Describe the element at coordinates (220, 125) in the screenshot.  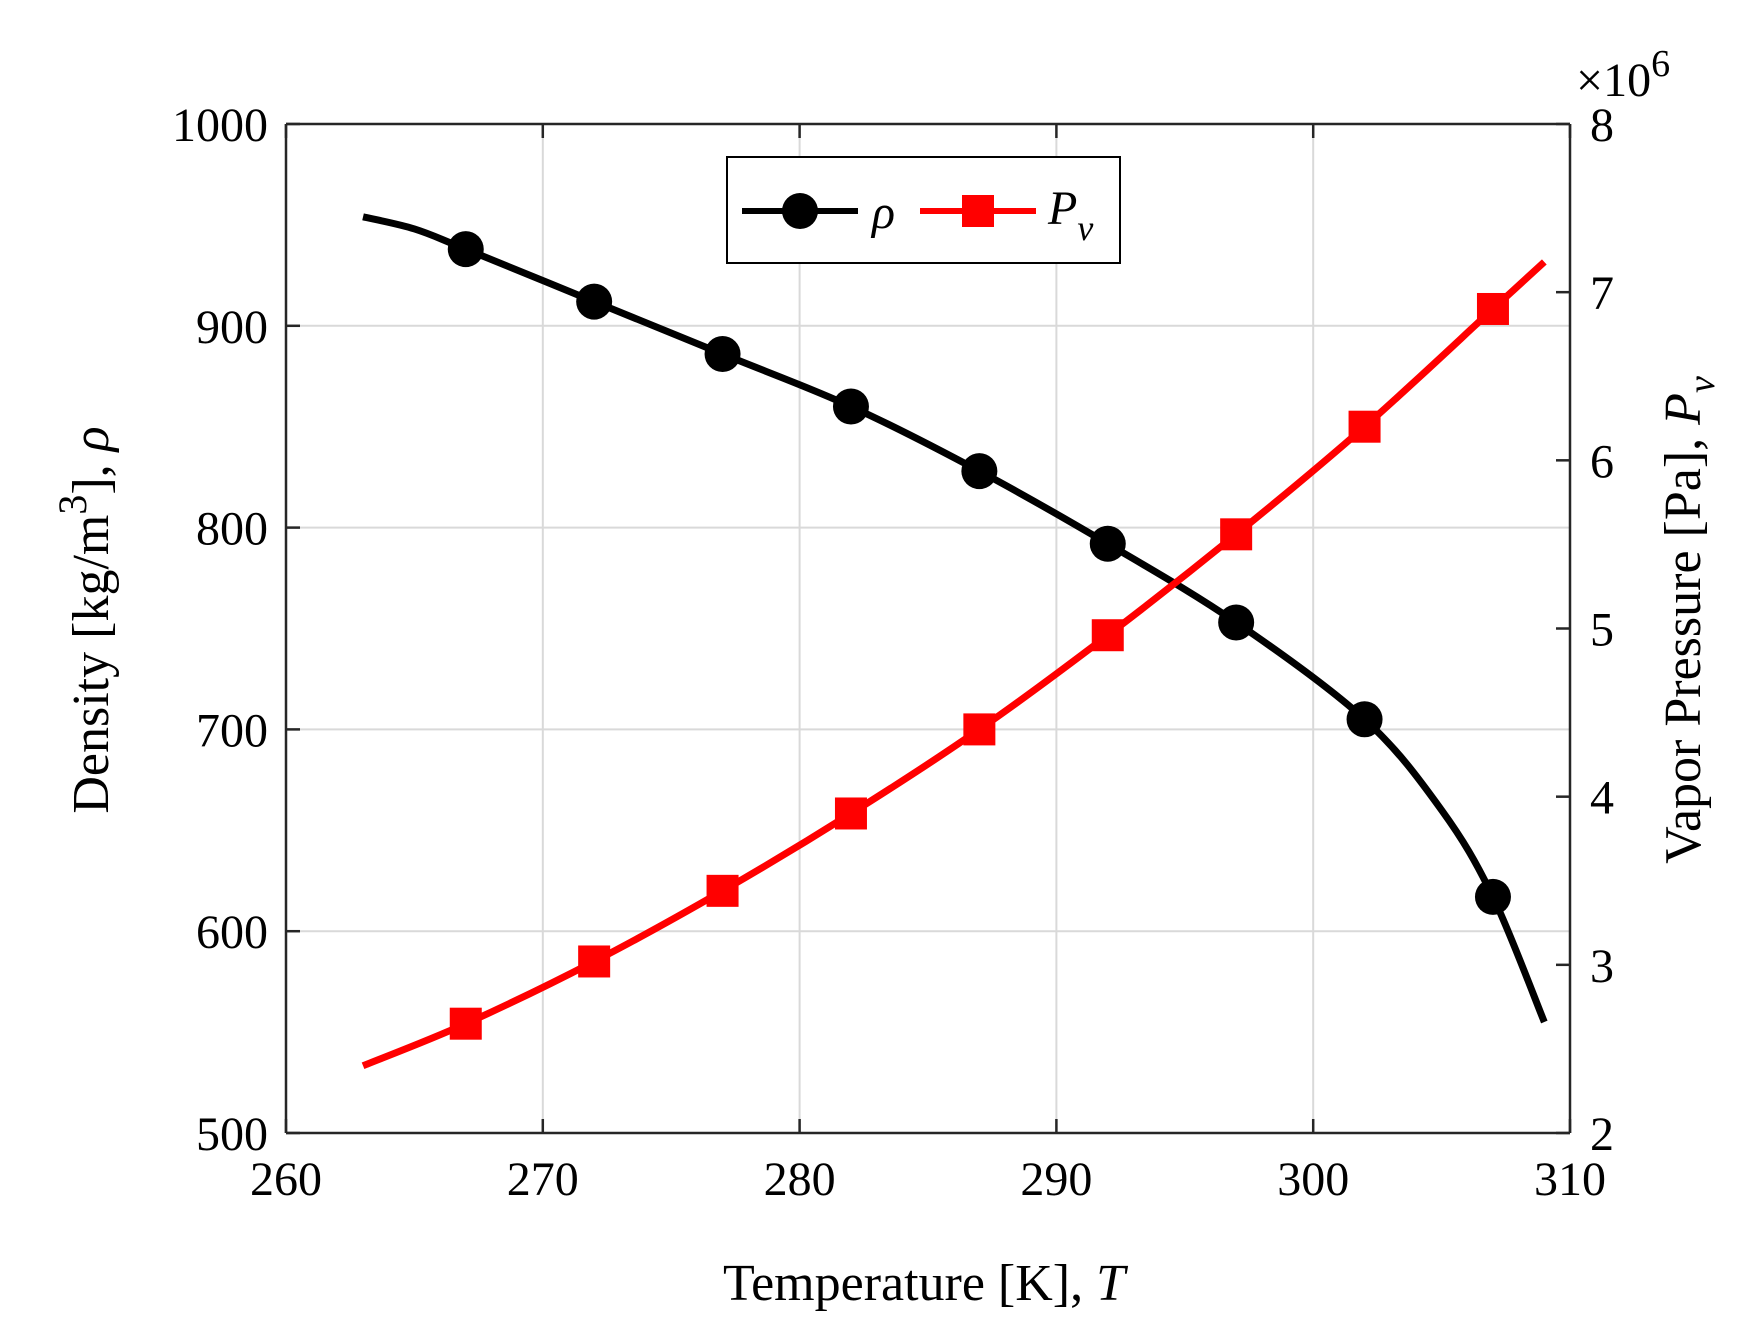
I see `y-left-tick-label-5: 1000` at that location.